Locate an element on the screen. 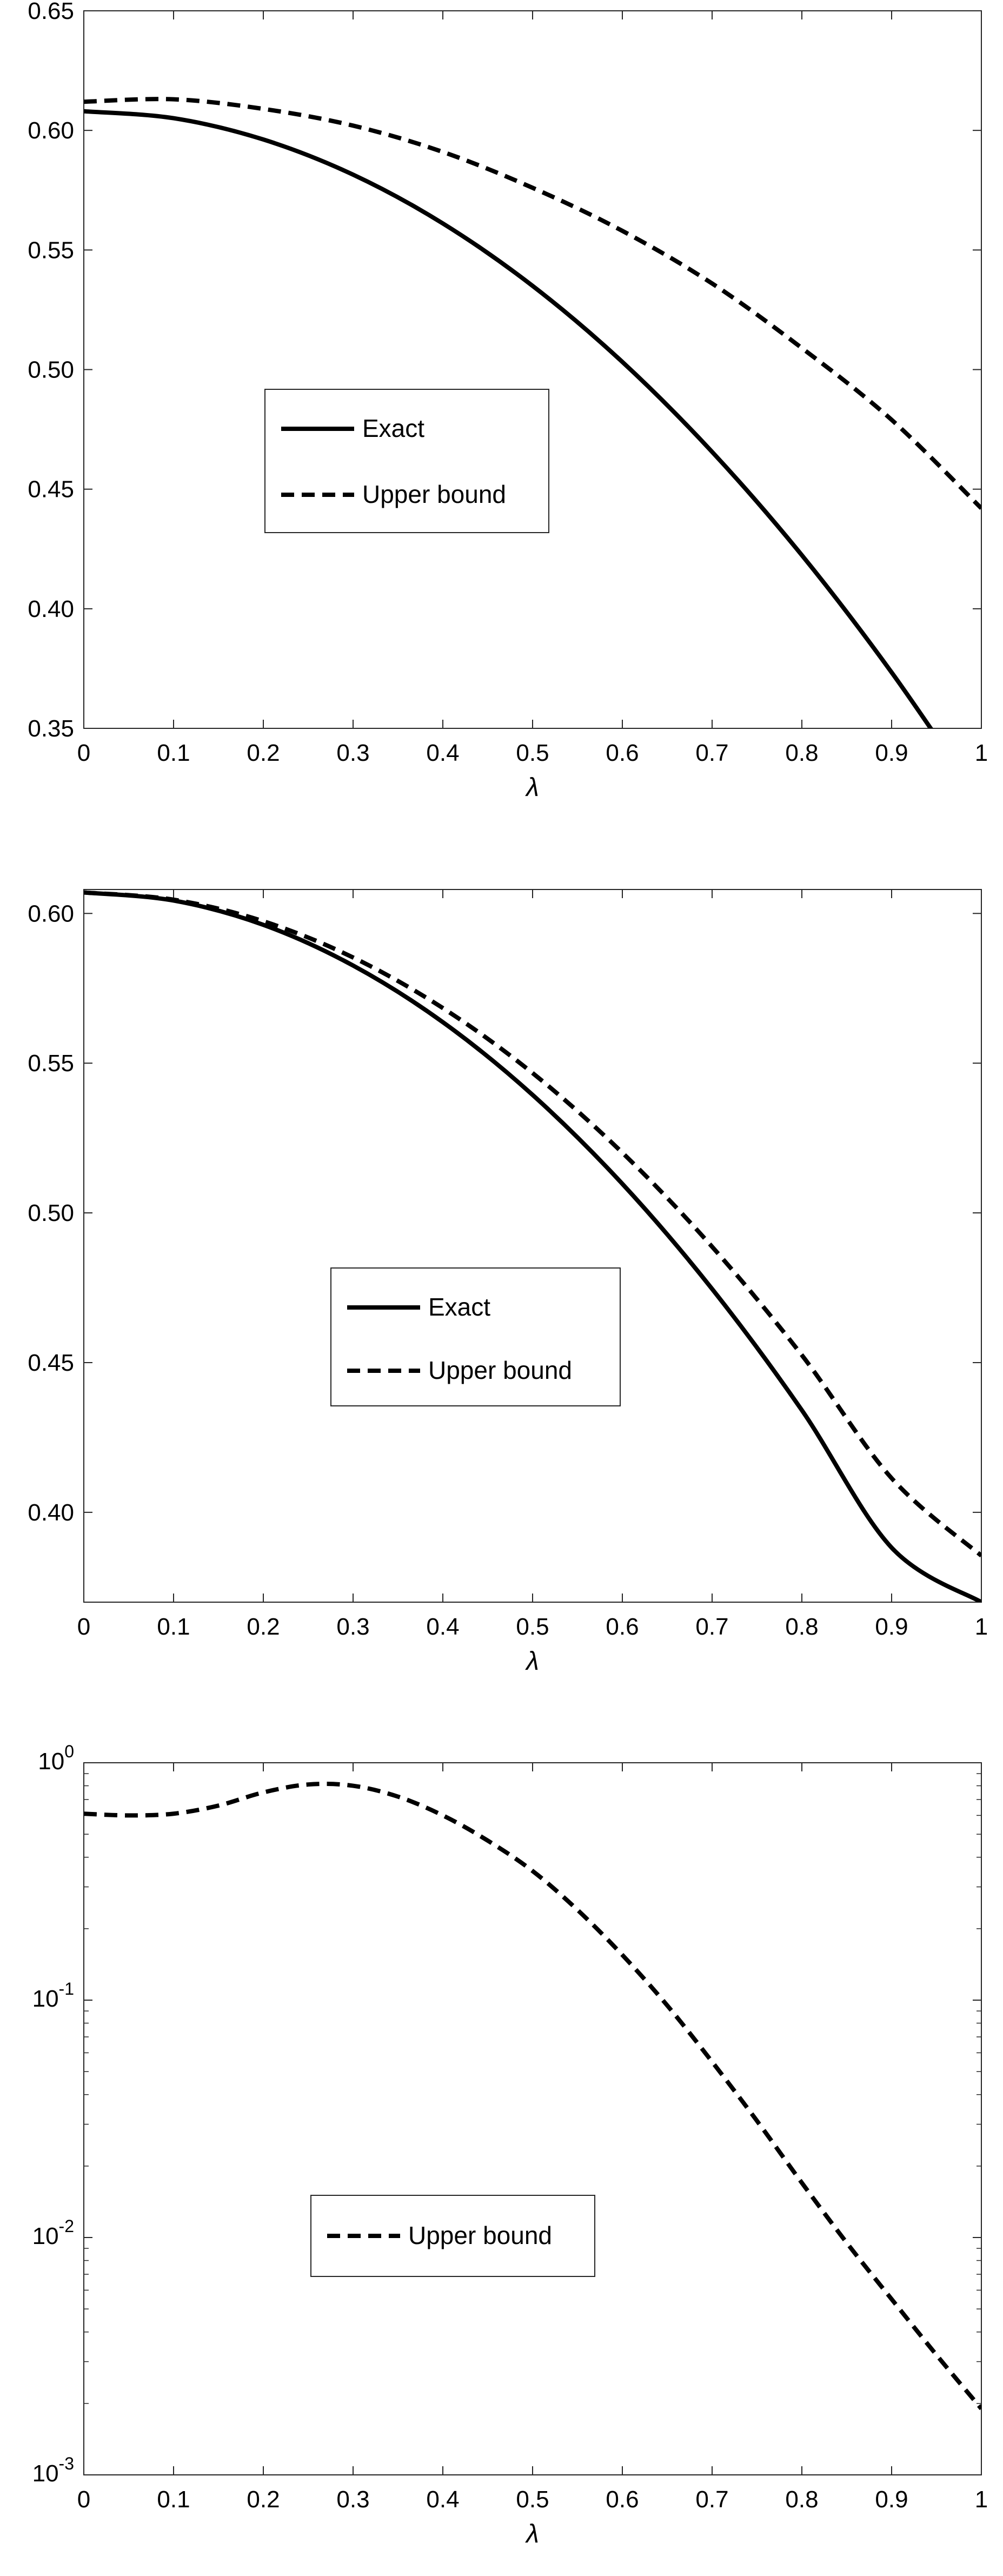  legend-label-1: Upper bound is located at coordinates (480, 2235).